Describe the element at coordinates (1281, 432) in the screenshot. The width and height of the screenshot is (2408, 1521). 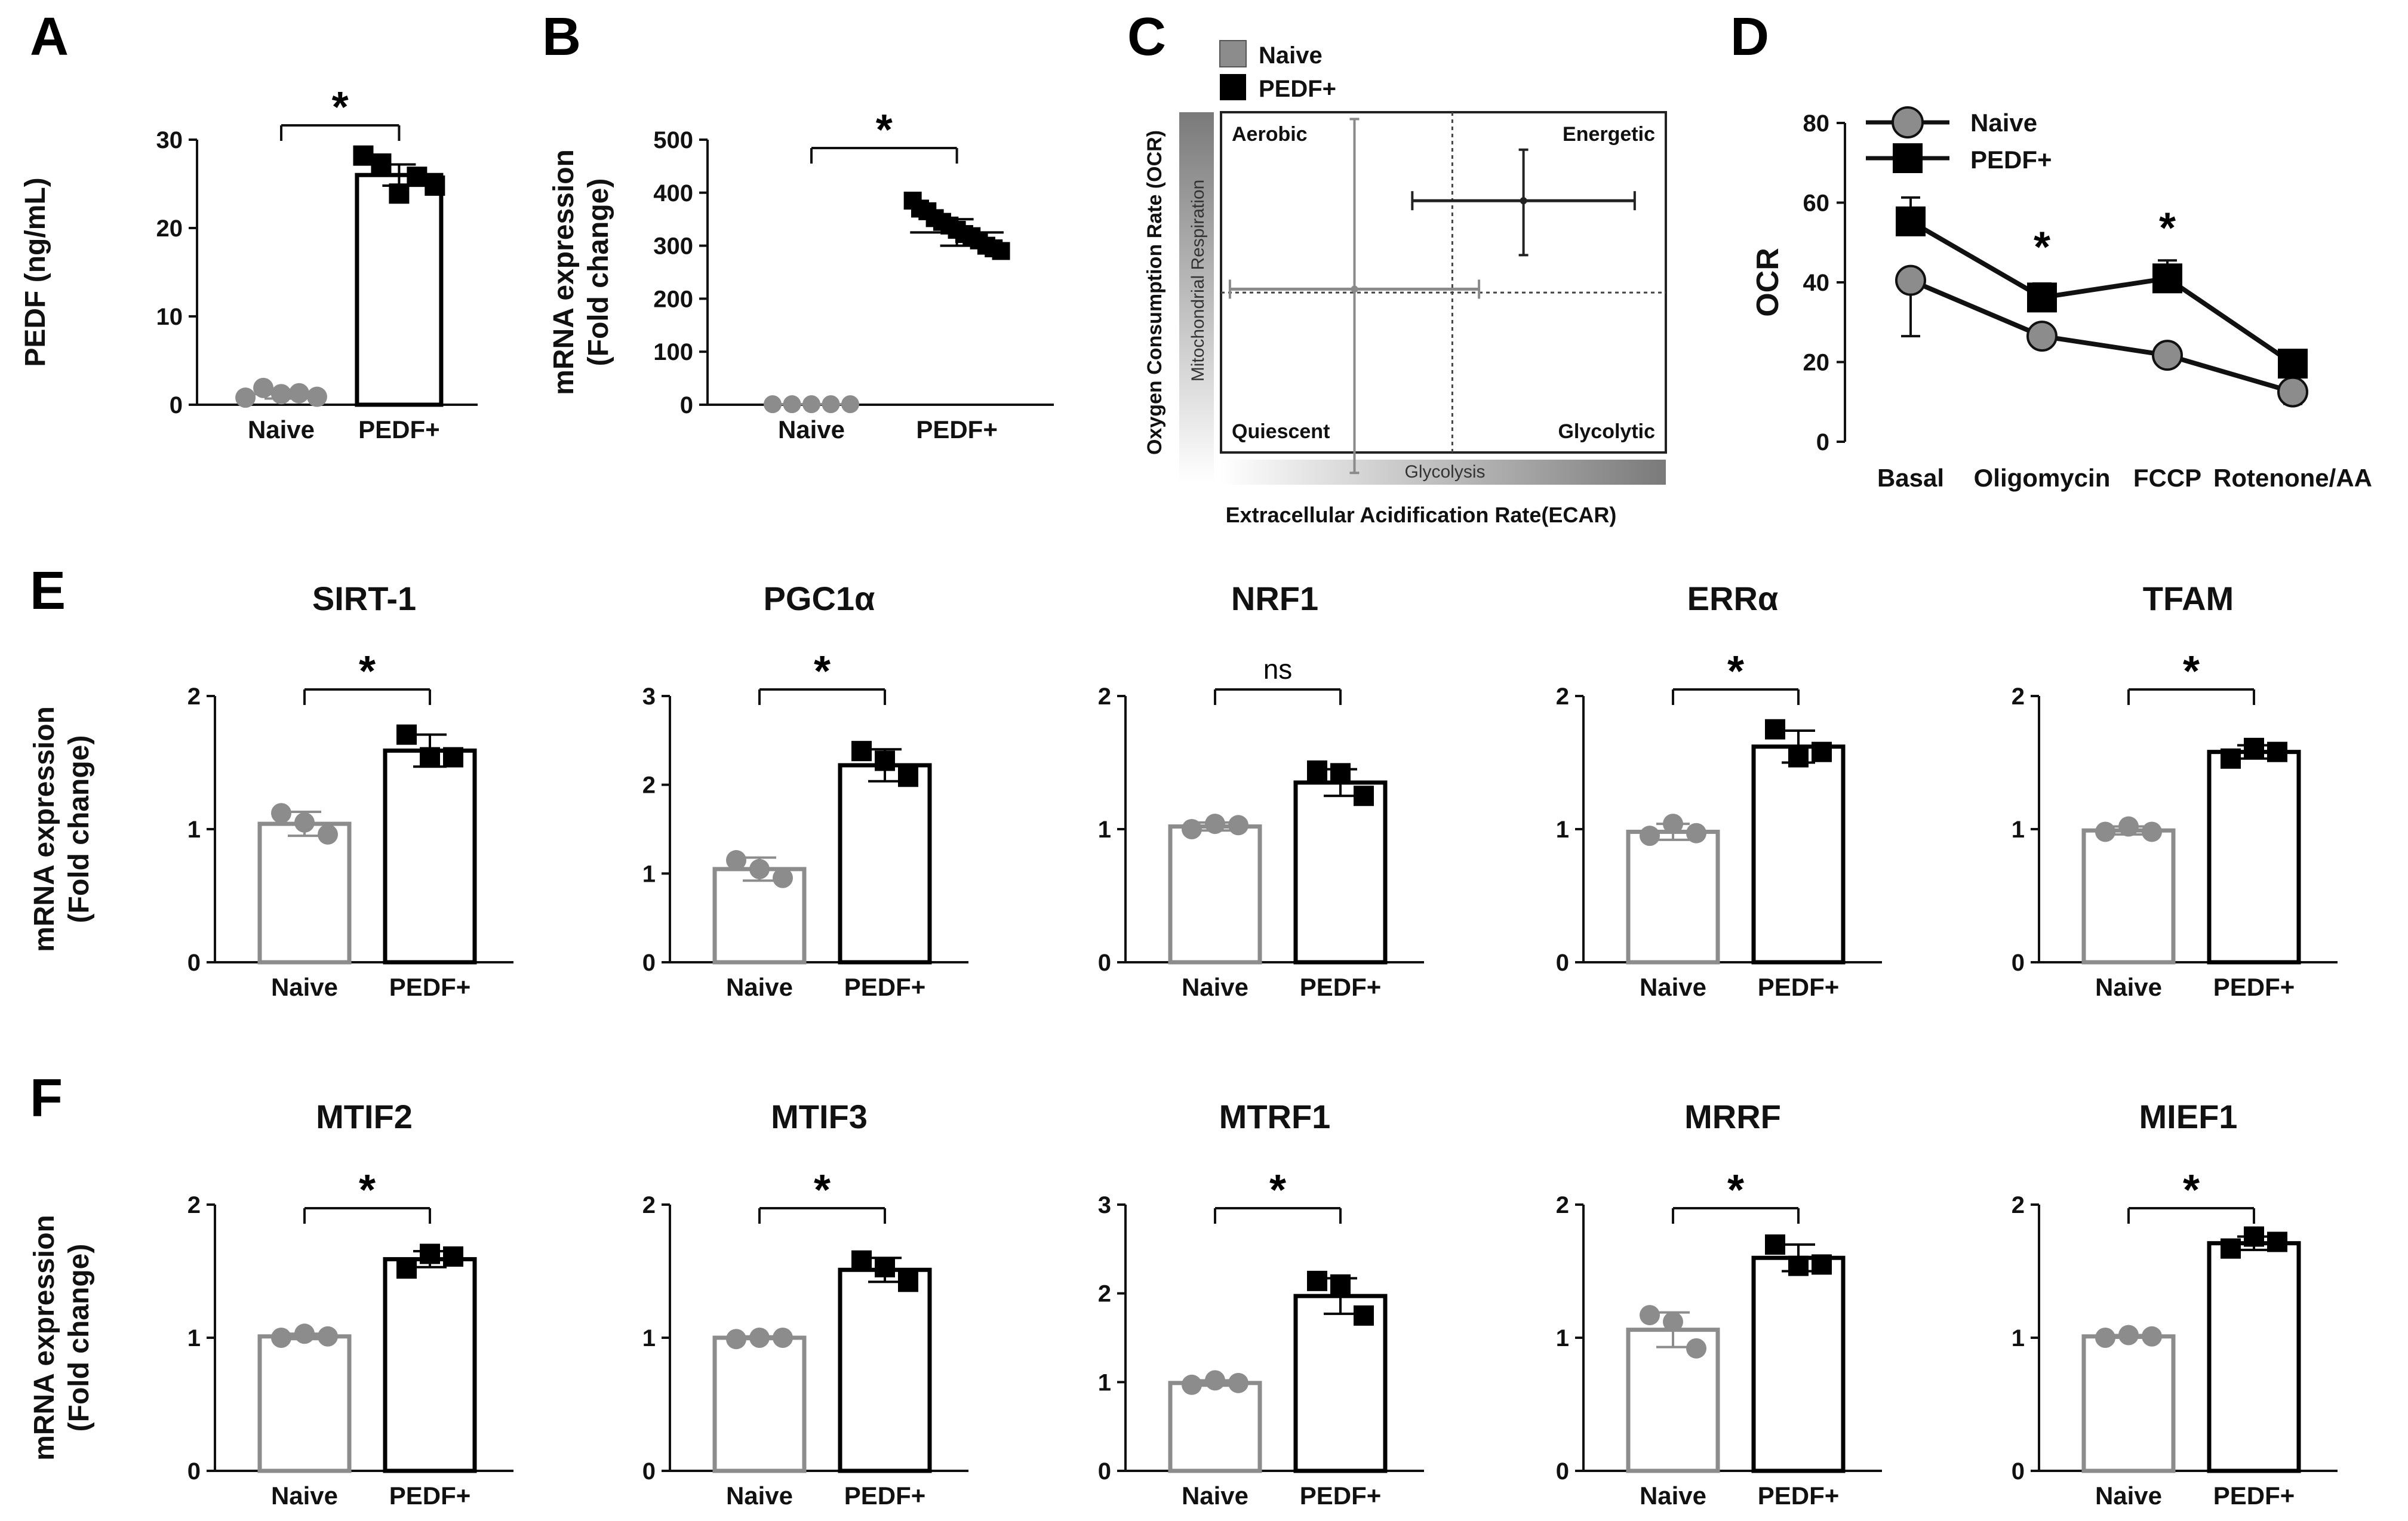
I see `quadrant-label: Quiescent` at that location.